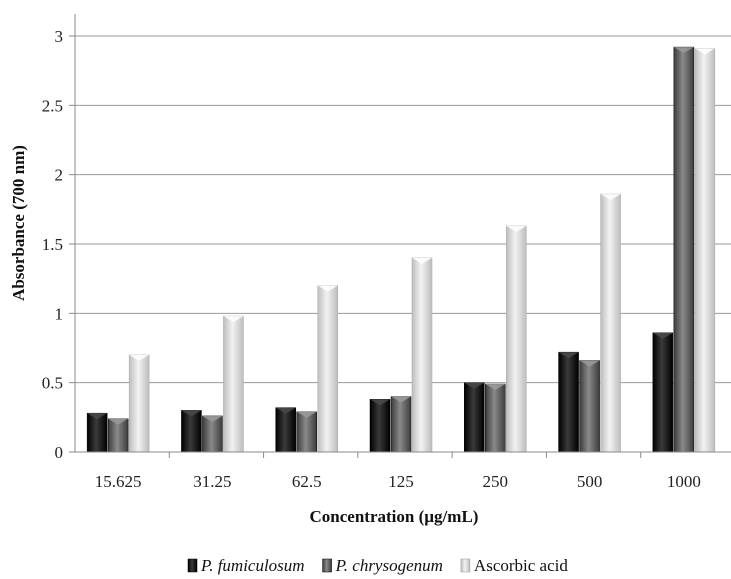  What do you see at coordinates (52, 105) in the screenshot?
I see `y-tick-label: 2.5` at bounding box center [52, 105].